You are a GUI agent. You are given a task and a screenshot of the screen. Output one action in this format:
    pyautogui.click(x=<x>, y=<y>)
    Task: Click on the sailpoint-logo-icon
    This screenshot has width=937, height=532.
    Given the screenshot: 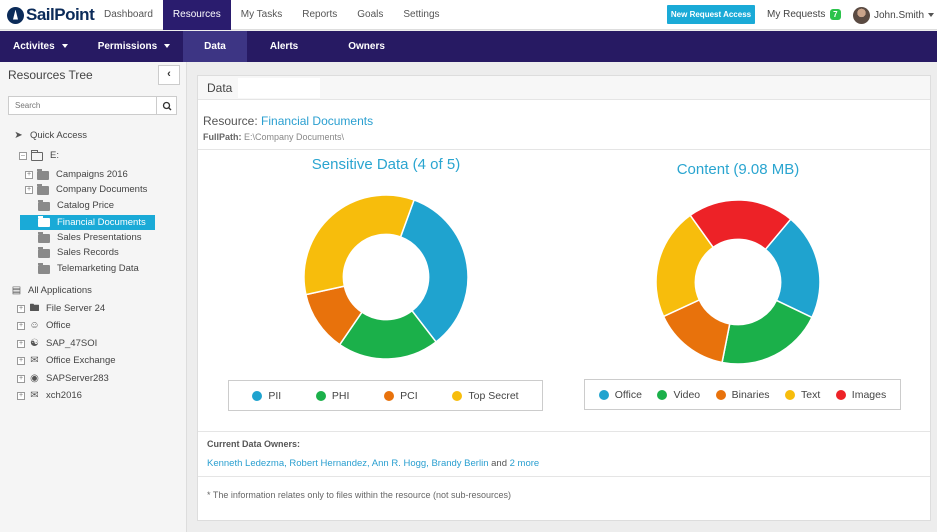 What is the action you would take?
    pyautogui.click(x=15, y=15)
    